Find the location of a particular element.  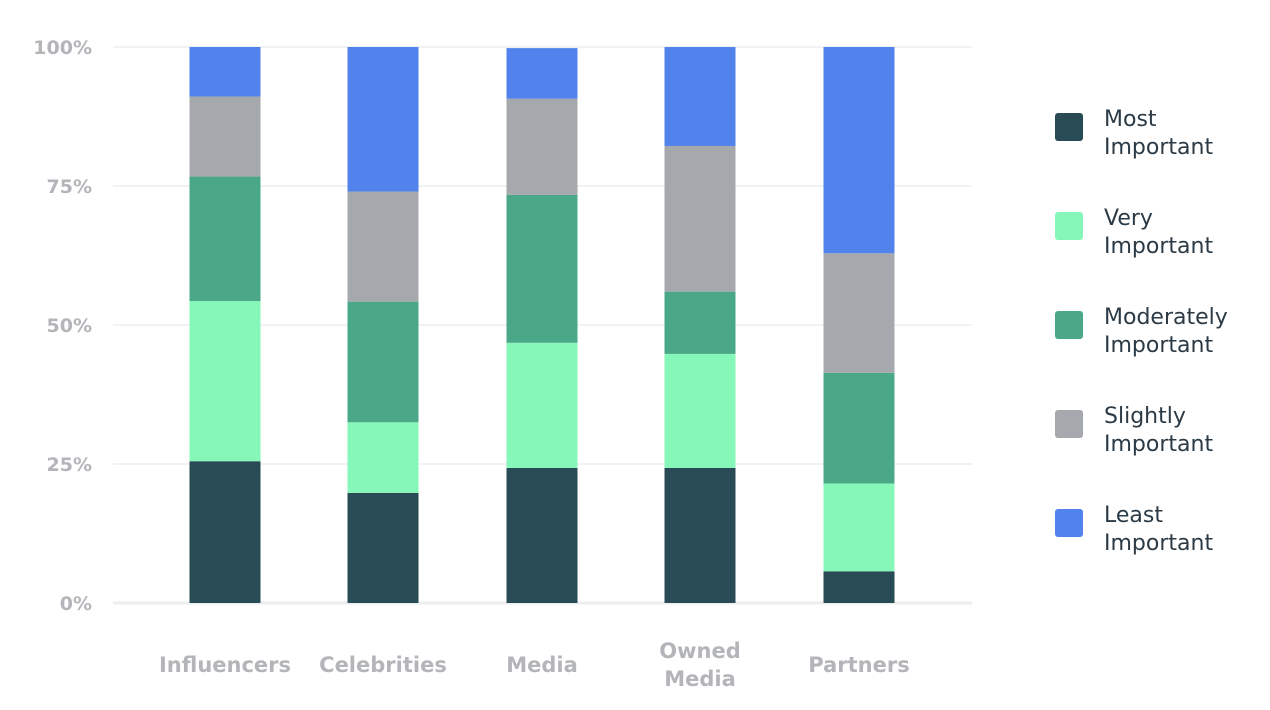

x-tick-label-line: Owned is located at coordinates (699, 651).